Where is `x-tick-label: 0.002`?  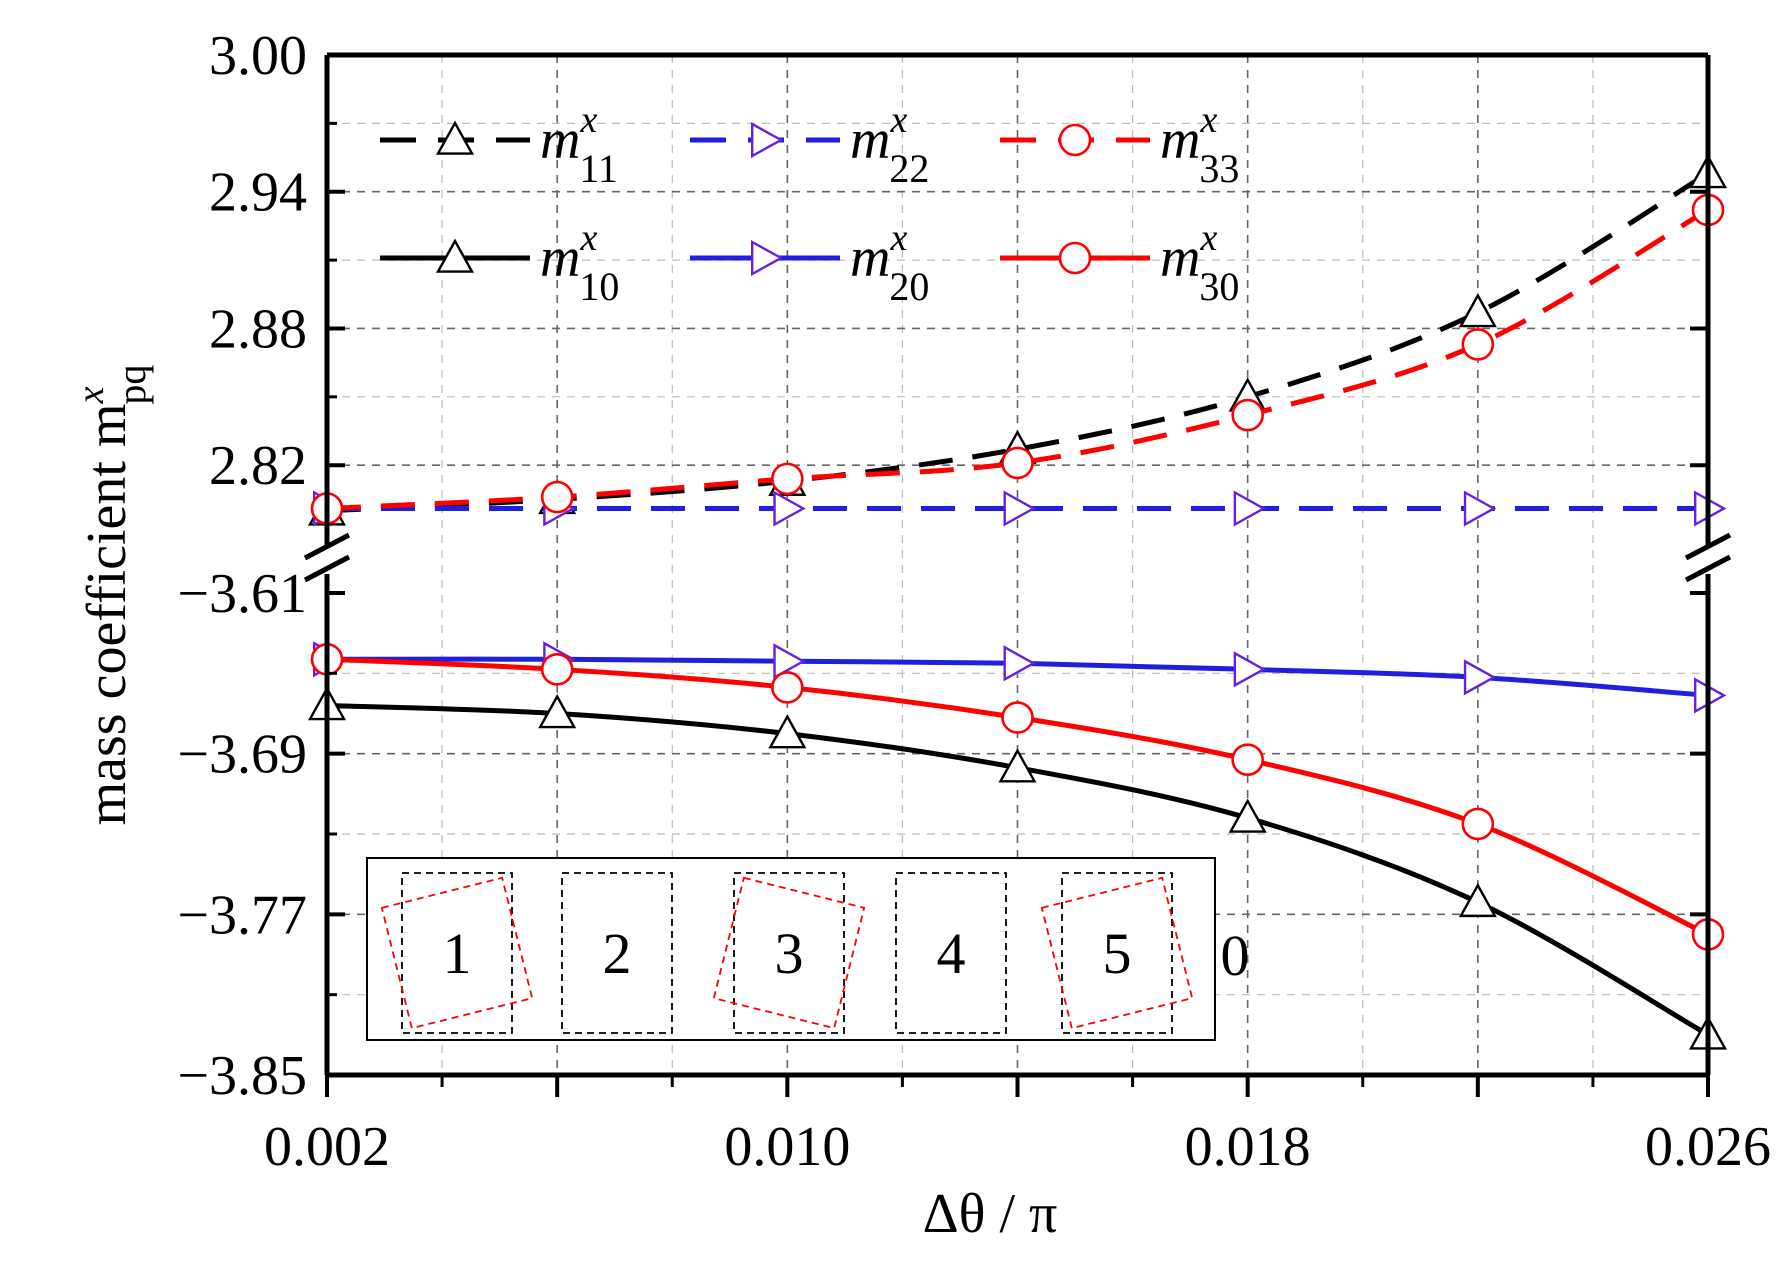 x-tick-label: 0.002 is located at coordinates (327, 1147).